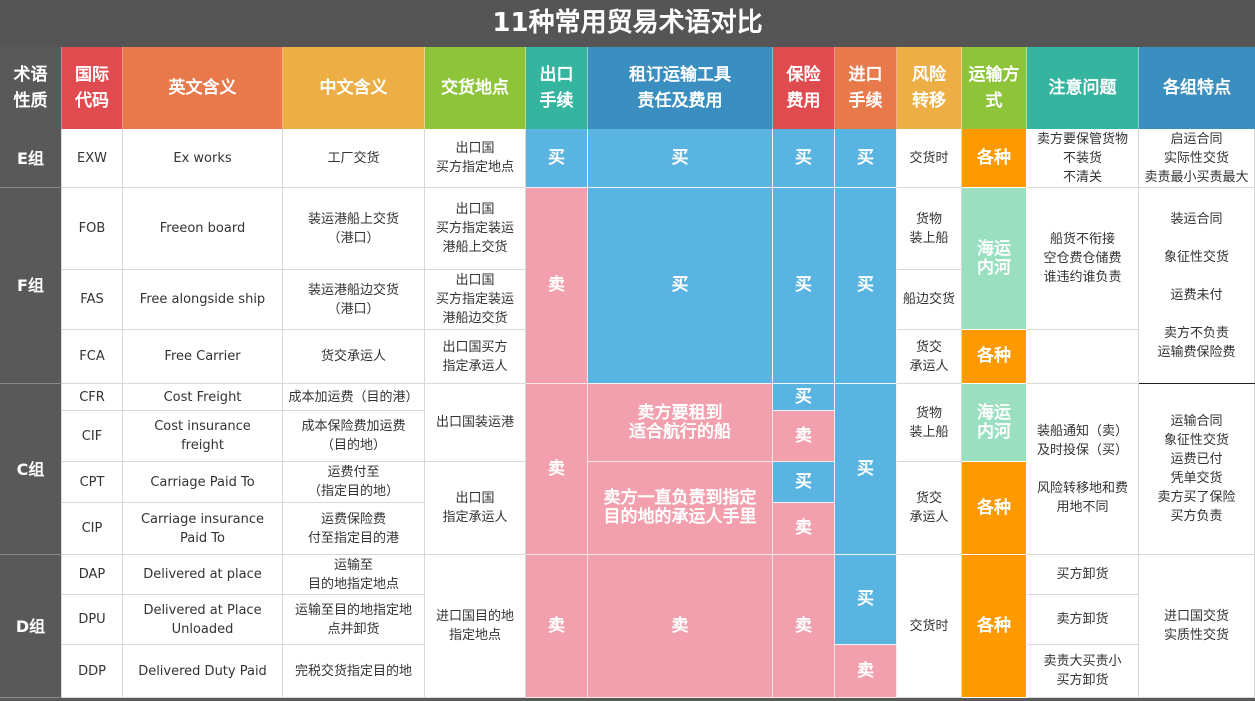 Image resolution: width=1255 pixels, height=701 pixels. I want to click on divider, so click(1197, 383).